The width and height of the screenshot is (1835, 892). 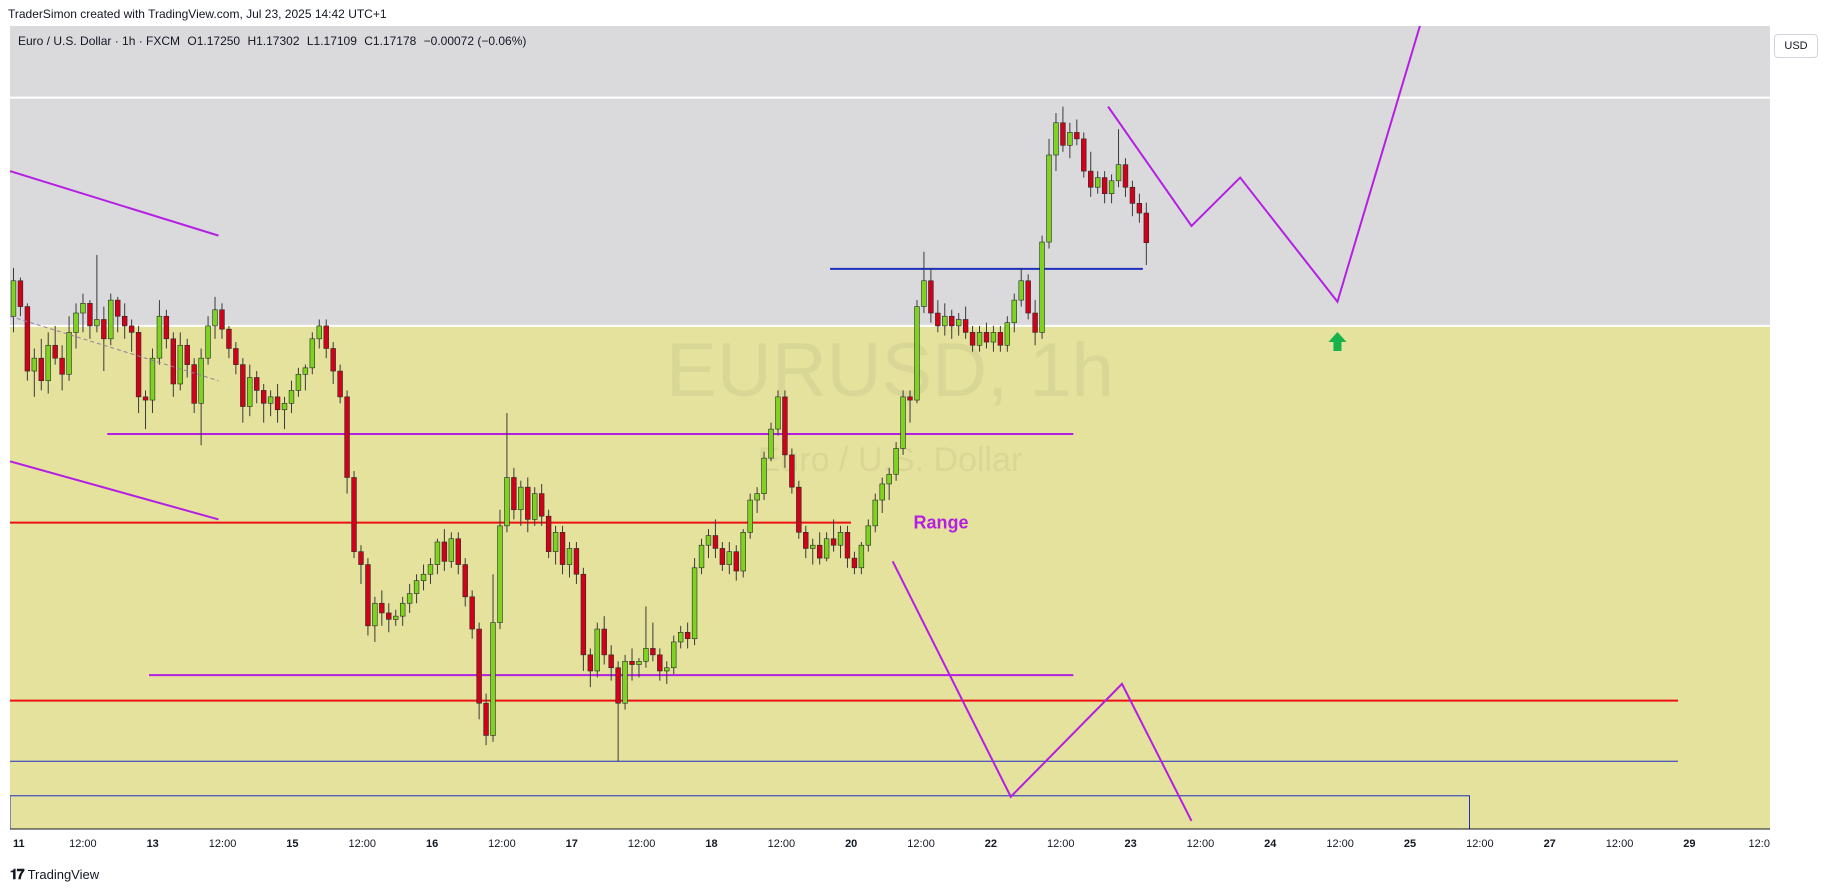 I want to click on tradingview-logo: 𝟏𝟕 TradingView, so click(x=54, y=874).